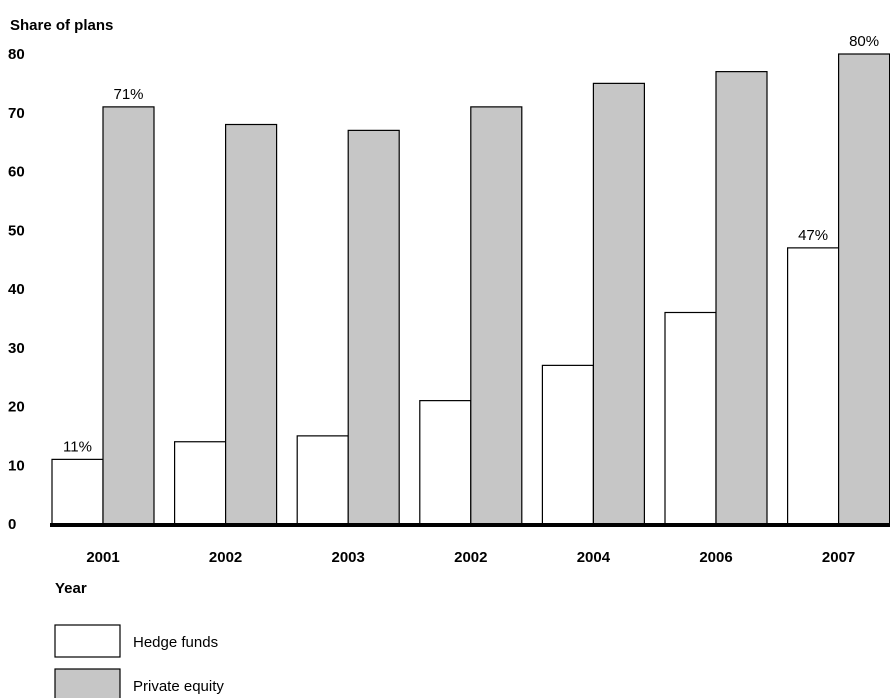 The image size is (890, 698). Describe the element at coordinates (348, 557) in the screenshot. I see `x-tick-label: 2003` at that location.